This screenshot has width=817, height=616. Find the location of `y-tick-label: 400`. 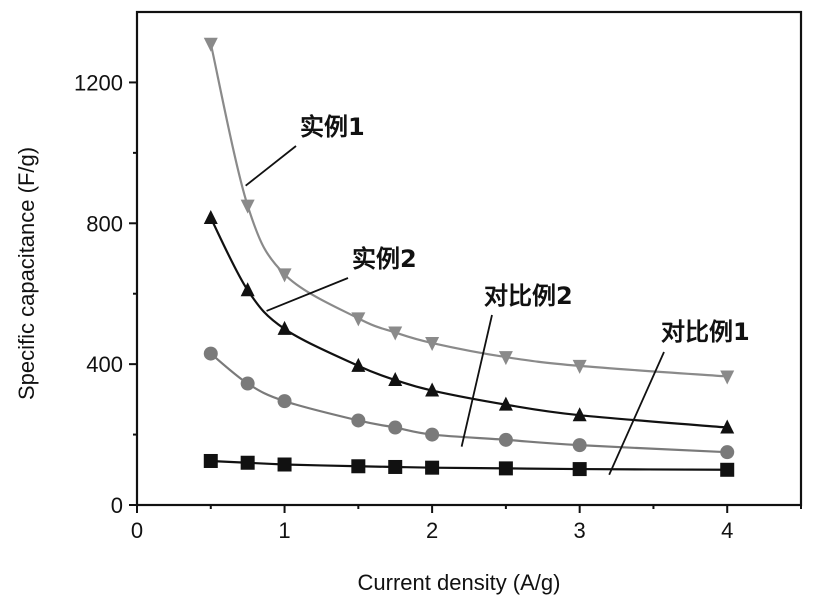

y-tick-label: 400 is located at coordinates (104, 364).